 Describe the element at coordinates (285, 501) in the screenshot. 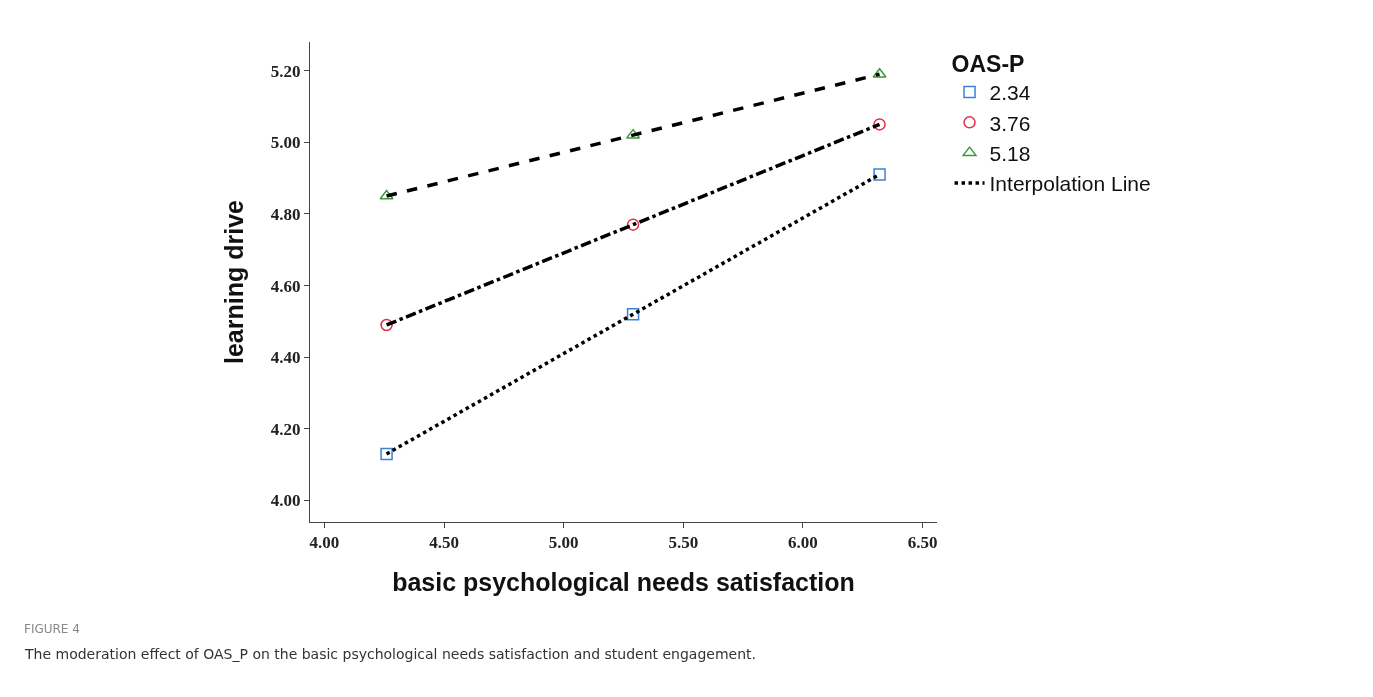

I see `y-tick-label: 4.00` at that location.